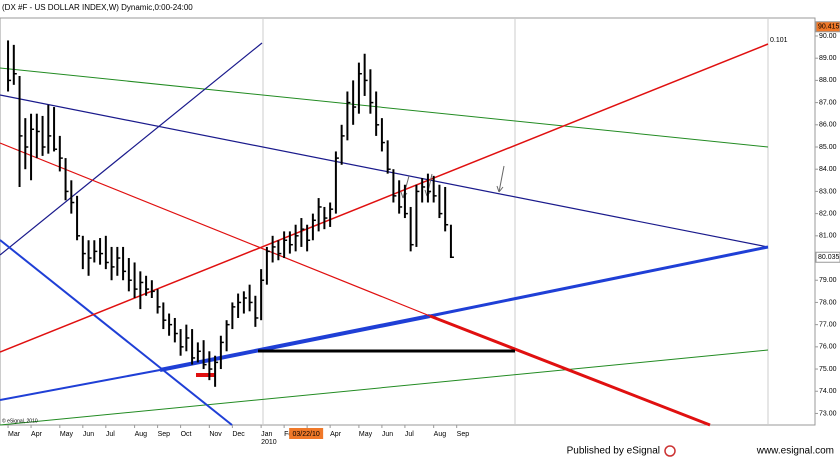 Image resolution: width=840 pixels, height=458 pixels. Describe the element at coordinates (828, 369) in the screenshot. I see `y-tick-label: 75.00` at that location.